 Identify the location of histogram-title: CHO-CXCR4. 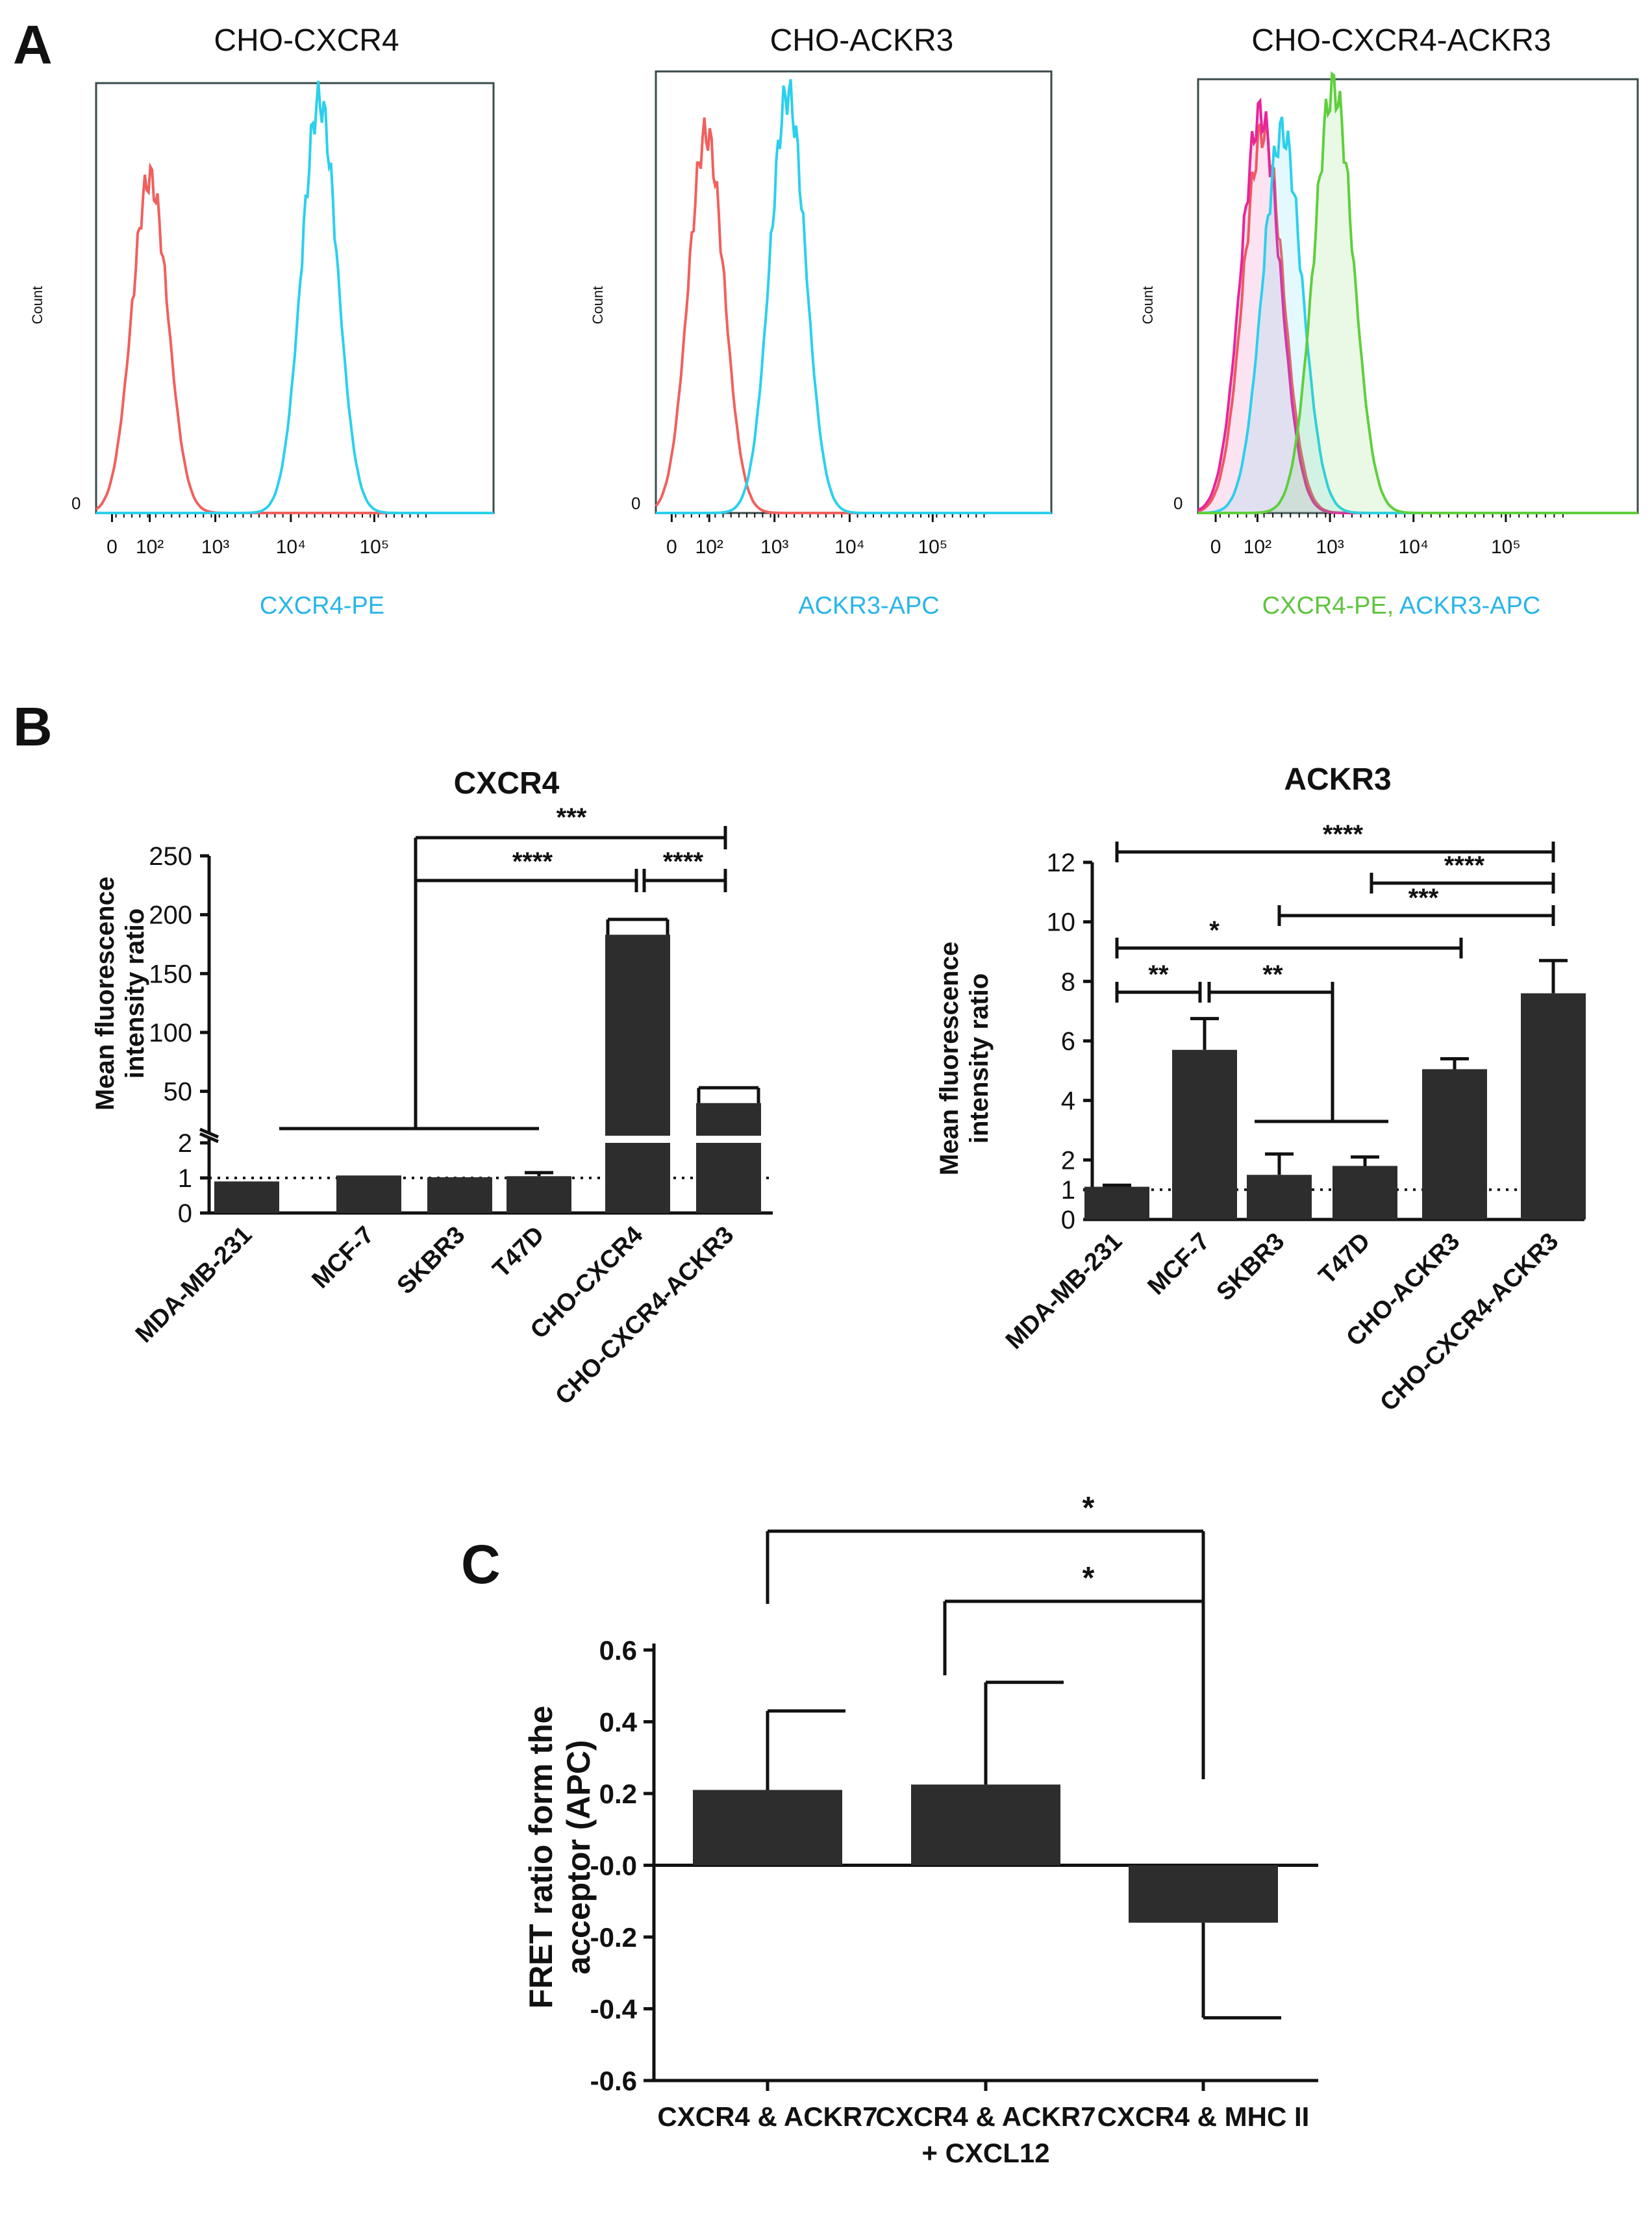
(306, 40).